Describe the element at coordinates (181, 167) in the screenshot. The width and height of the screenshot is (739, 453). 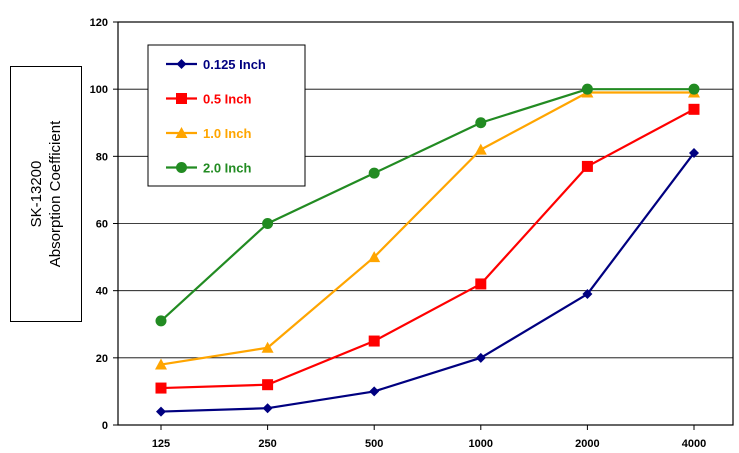
I see `legend-marker-2-0-inch` at that location.